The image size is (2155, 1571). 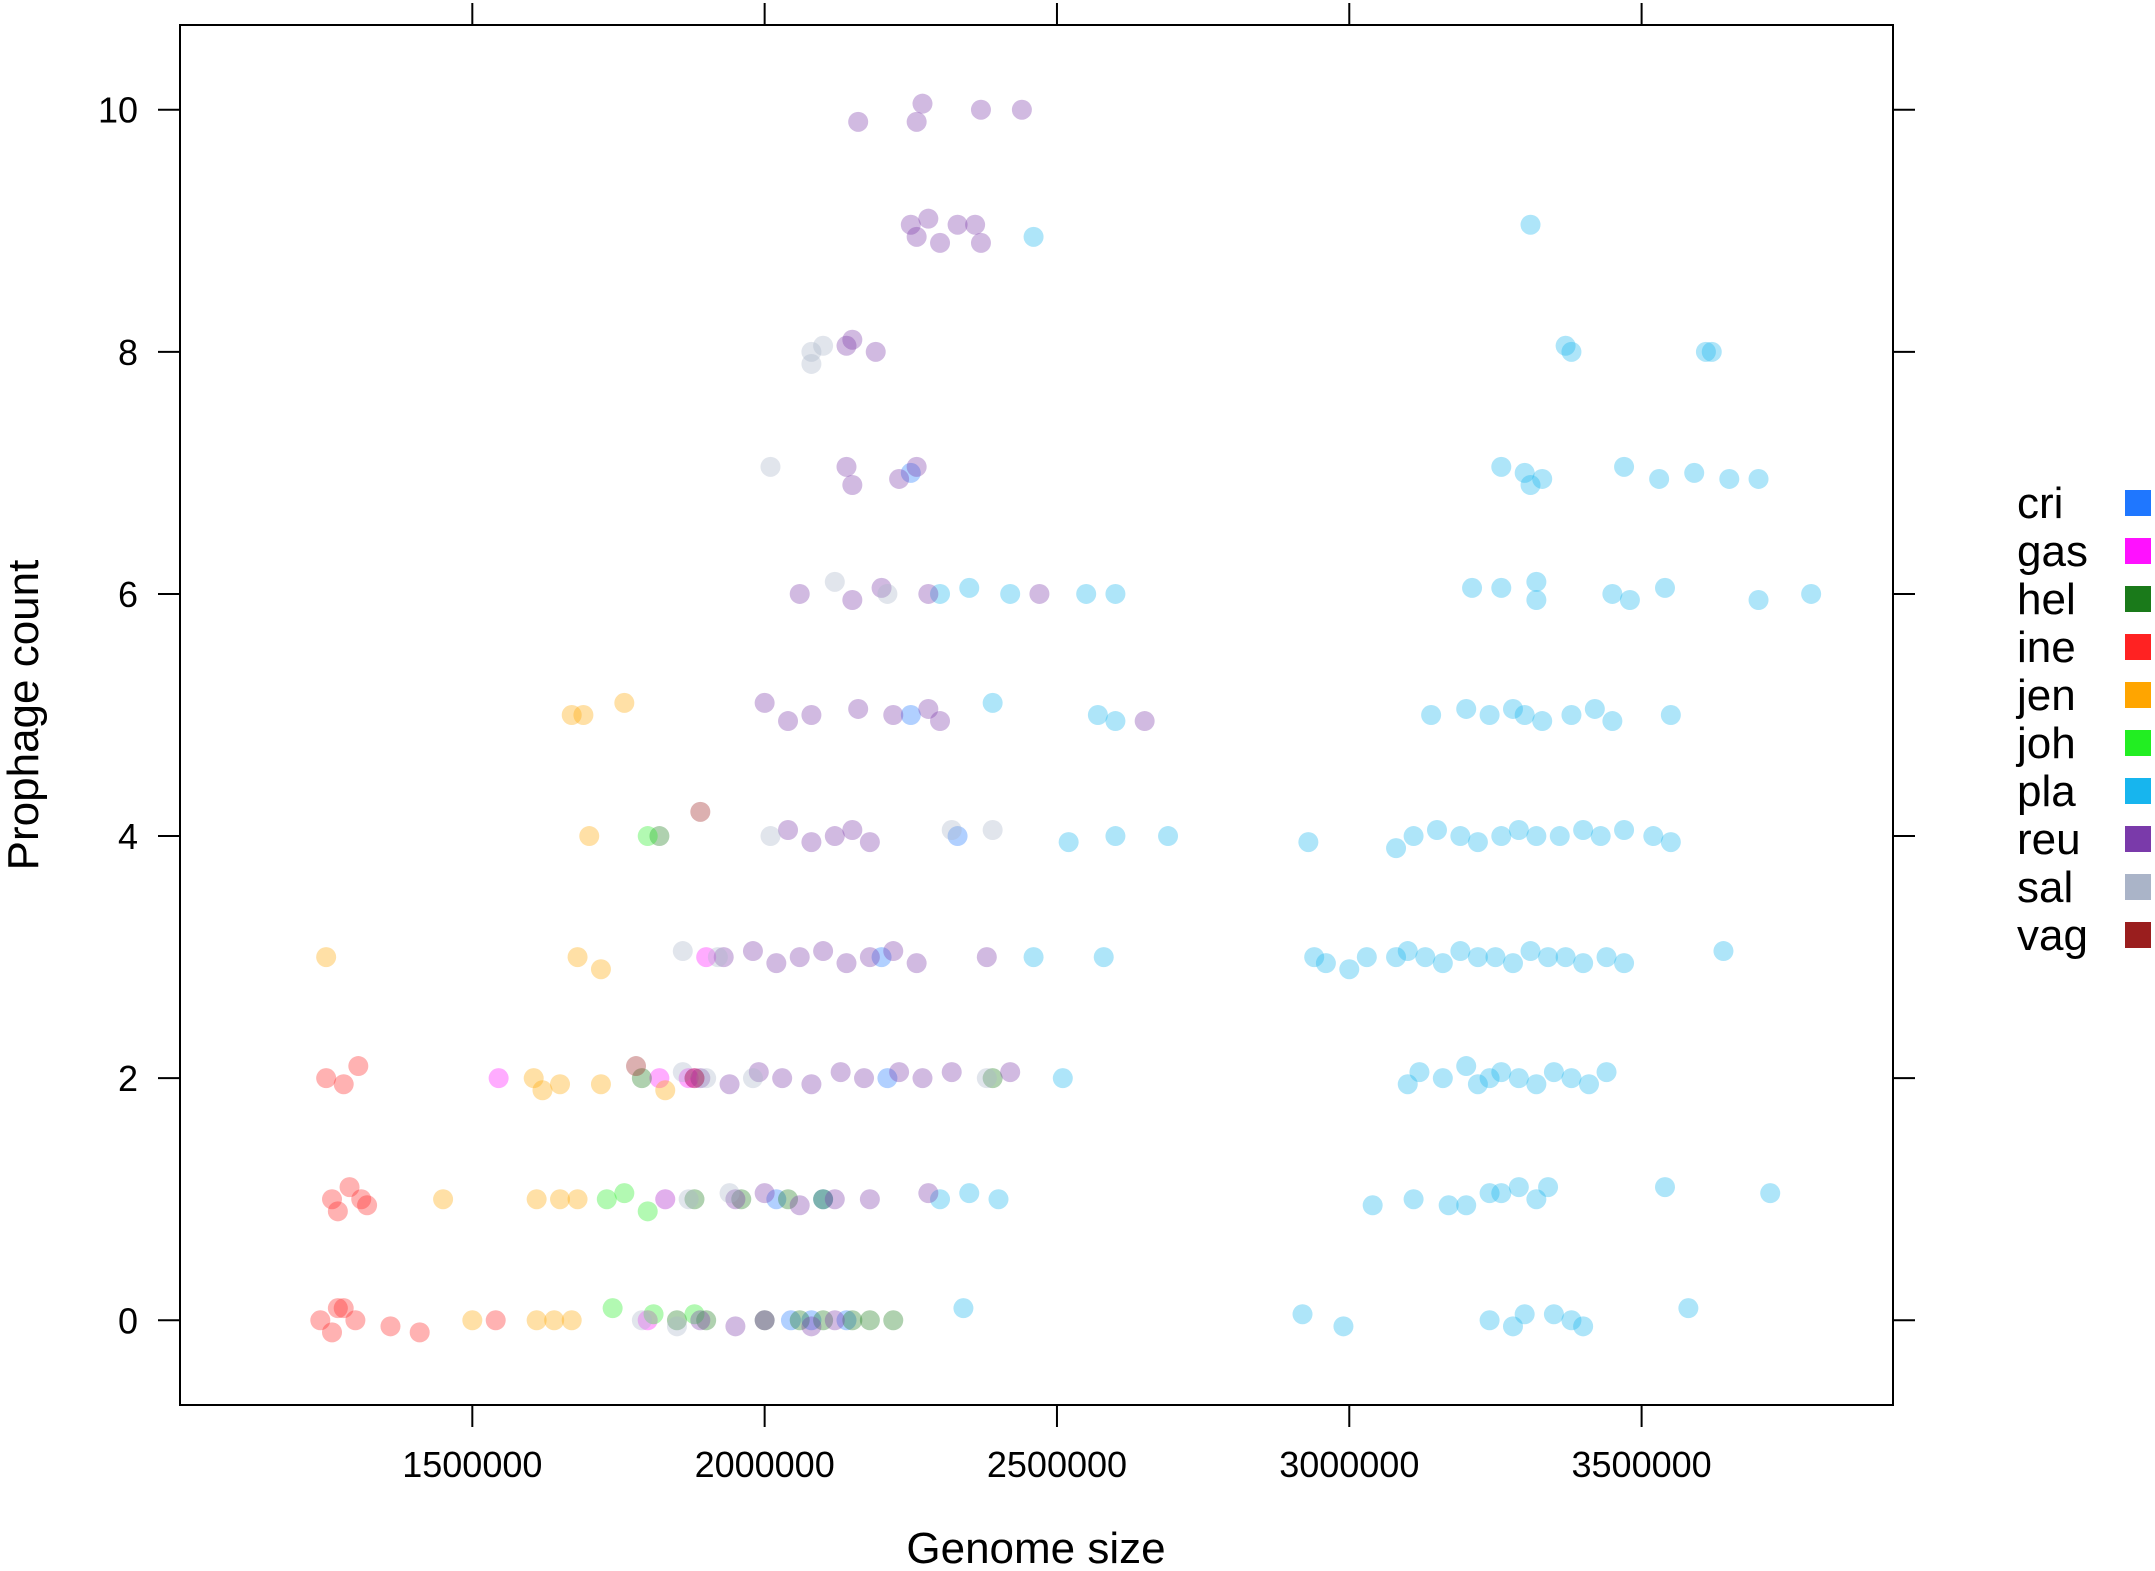 What do you see at coordinates (2138, 599) in the screenshot?
I see `legend-swatch-hel` at bounding box center [2138, 599].